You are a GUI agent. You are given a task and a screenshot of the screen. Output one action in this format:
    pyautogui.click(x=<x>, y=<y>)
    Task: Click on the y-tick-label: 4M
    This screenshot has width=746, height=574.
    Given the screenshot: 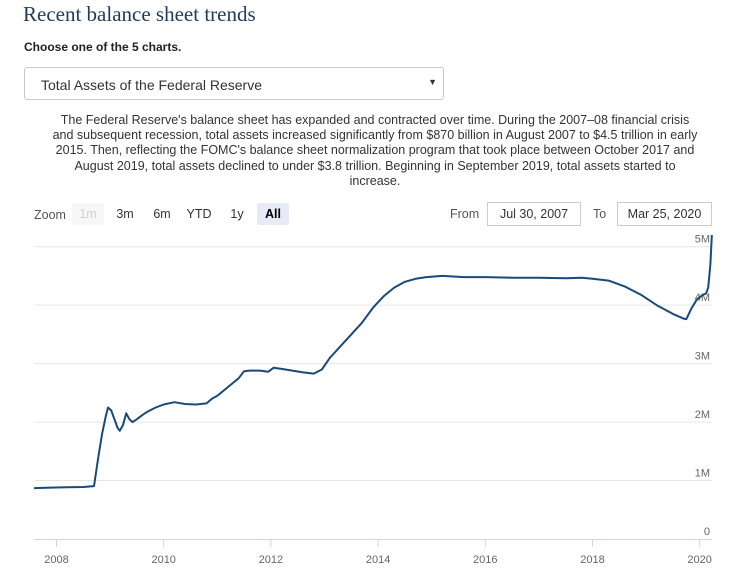 What is the action you would take?
    pyautogui.click(x=702, y=298)
    